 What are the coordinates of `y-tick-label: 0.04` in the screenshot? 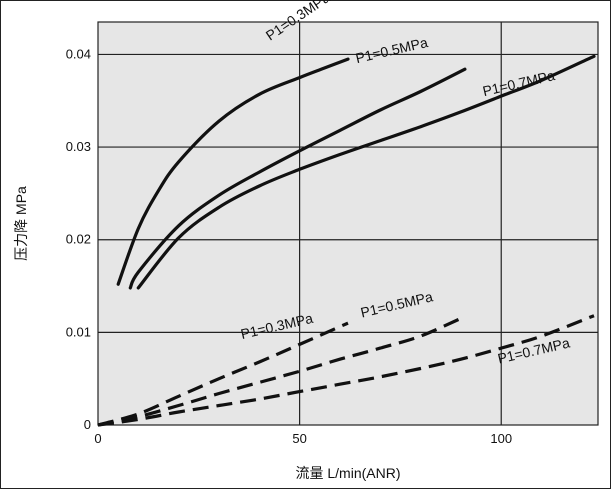 It's located at (78, 53).